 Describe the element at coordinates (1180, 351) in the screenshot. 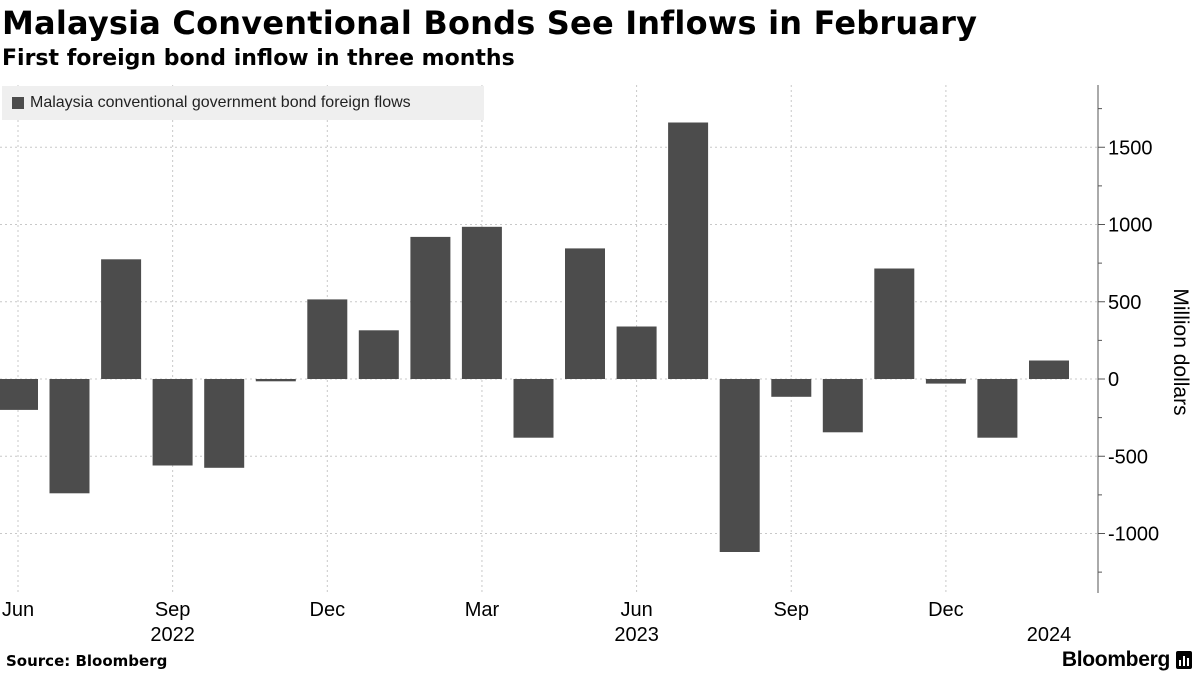

I see `y-axis-label: Million dollars` at that location.